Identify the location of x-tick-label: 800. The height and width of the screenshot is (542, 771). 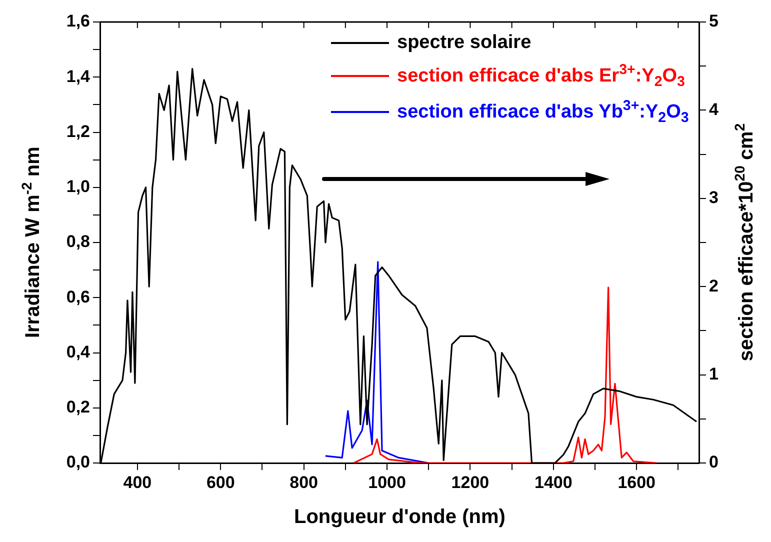
(304, 482).